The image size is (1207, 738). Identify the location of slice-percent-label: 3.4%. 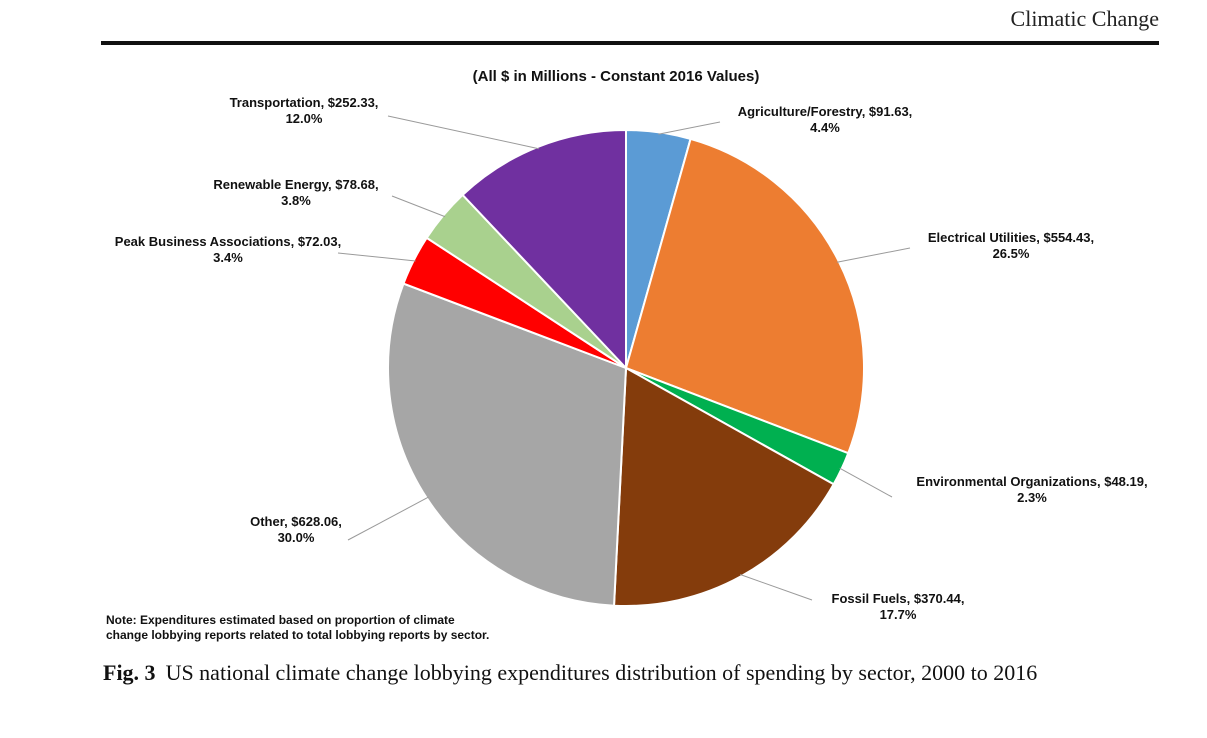
(228, 257).